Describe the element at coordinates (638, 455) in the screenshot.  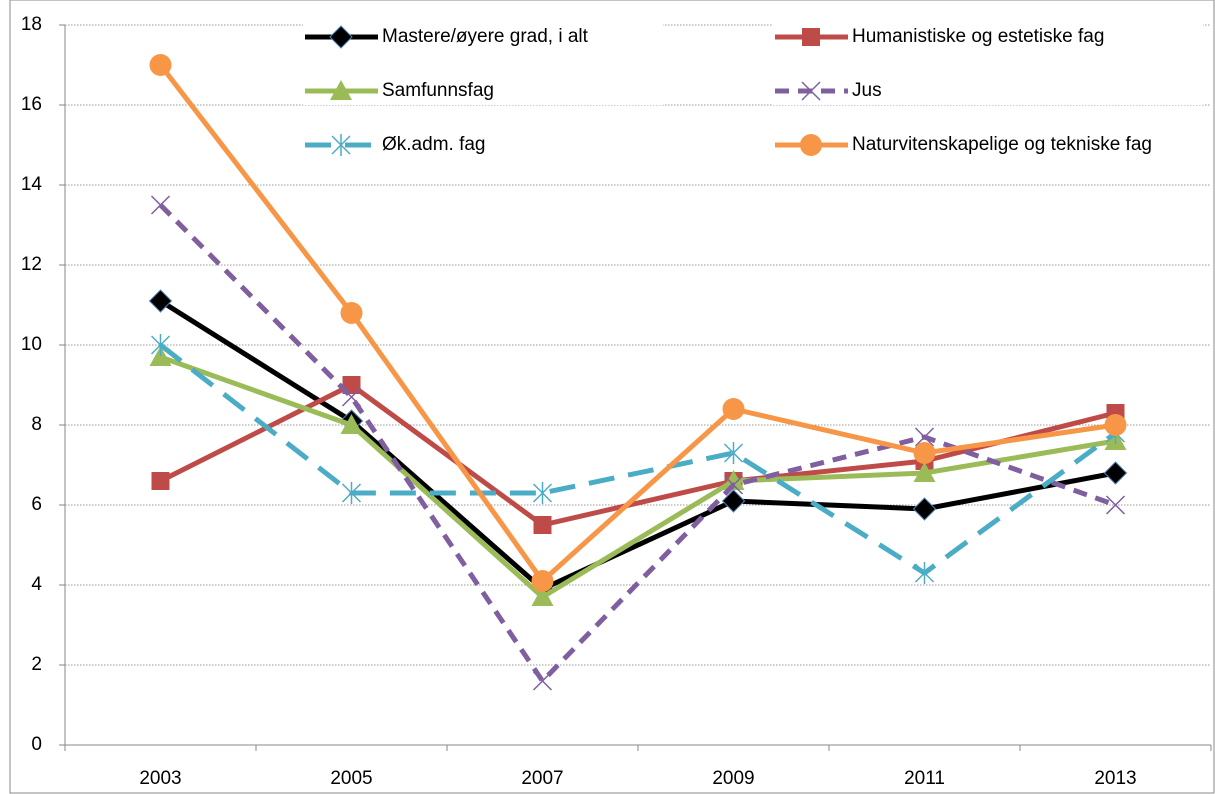
I see `series-line` at that location.